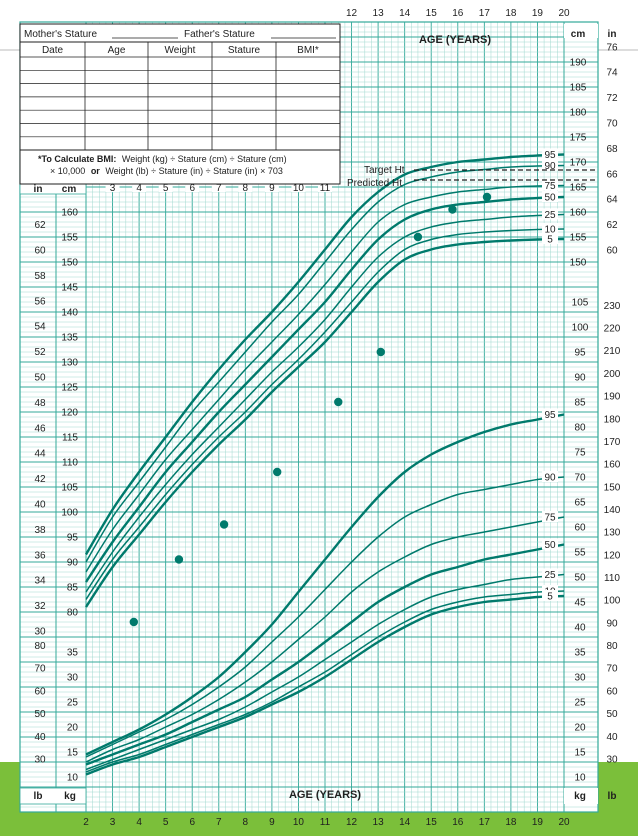 This screenshot has width=638, height=836. Describe the element at coordinates (580, 753) in the screenshot. I see `weight-kg-tick-right: 15` at that location.